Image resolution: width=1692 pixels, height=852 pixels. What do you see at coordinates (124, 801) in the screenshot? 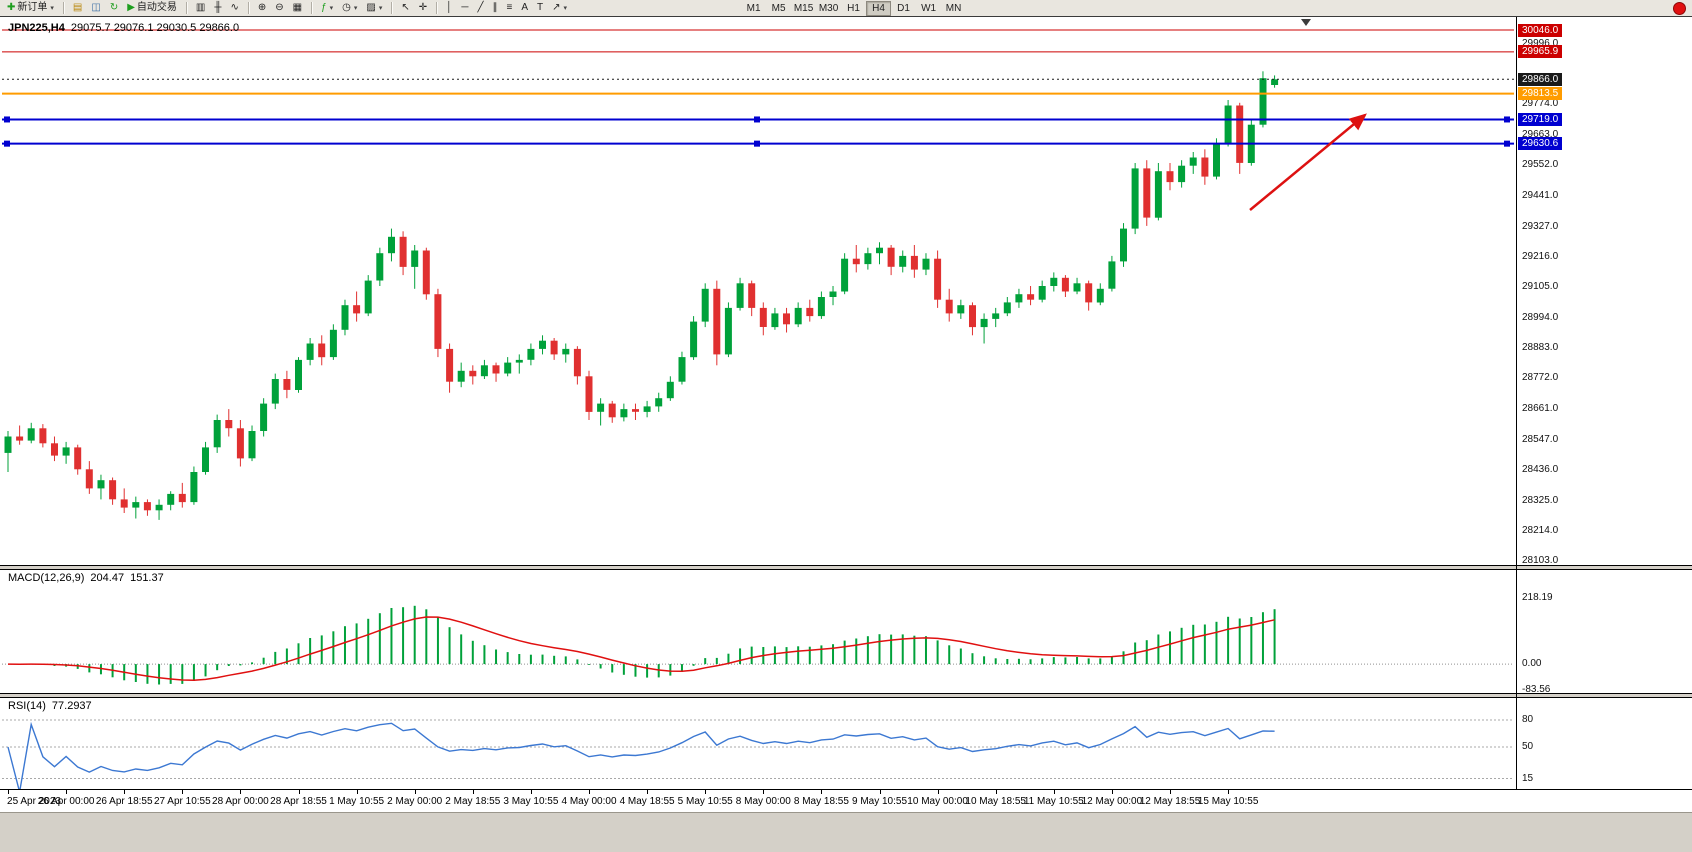
I see `time-label: 26 Apr 18:55` at bounding box center [124, 801].